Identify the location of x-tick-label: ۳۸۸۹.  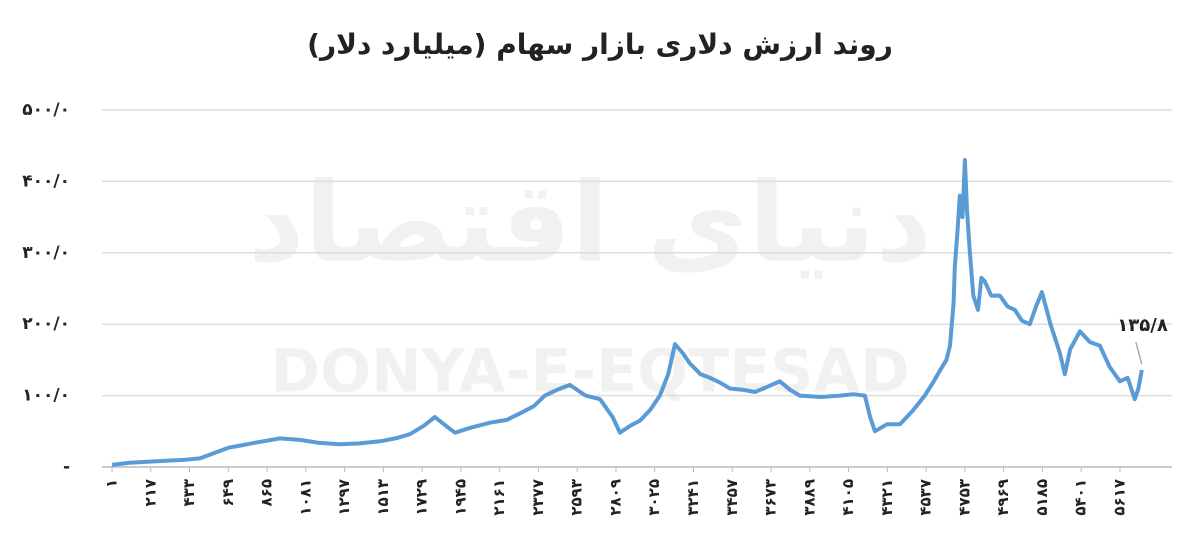
(809, 497).